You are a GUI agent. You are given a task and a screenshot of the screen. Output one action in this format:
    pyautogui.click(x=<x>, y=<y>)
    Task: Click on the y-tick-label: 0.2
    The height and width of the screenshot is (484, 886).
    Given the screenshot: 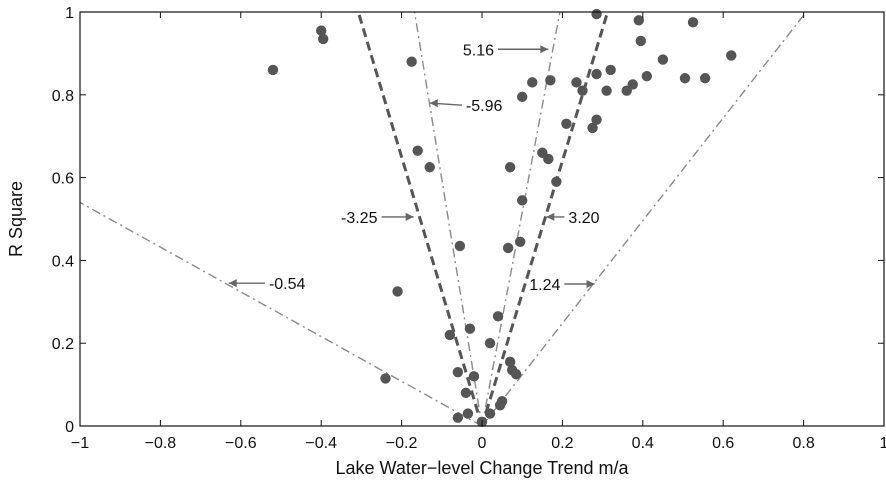 What is the action you would take?
    pyautogui.click(x=63, y=344)
    